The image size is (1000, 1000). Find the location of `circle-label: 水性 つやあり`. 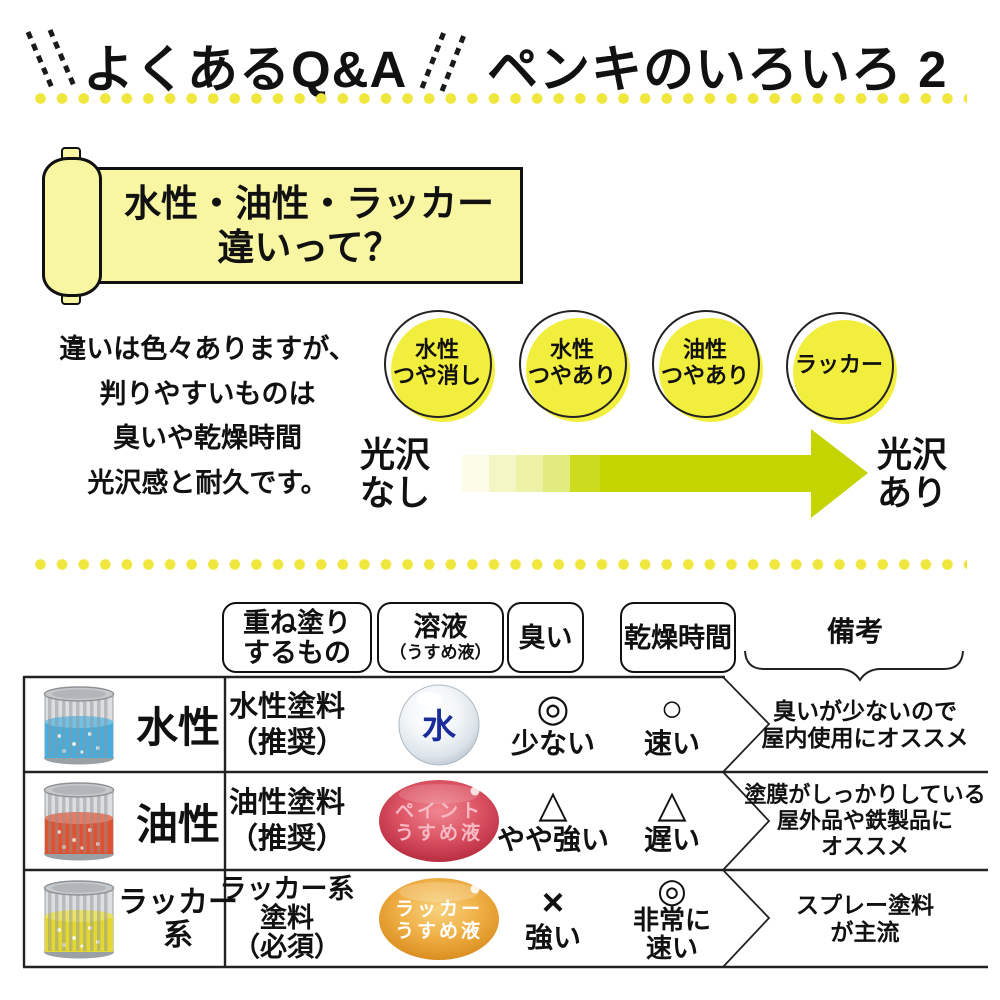

circle-label: 水性 つやあり is located at coordinates (571, 362).